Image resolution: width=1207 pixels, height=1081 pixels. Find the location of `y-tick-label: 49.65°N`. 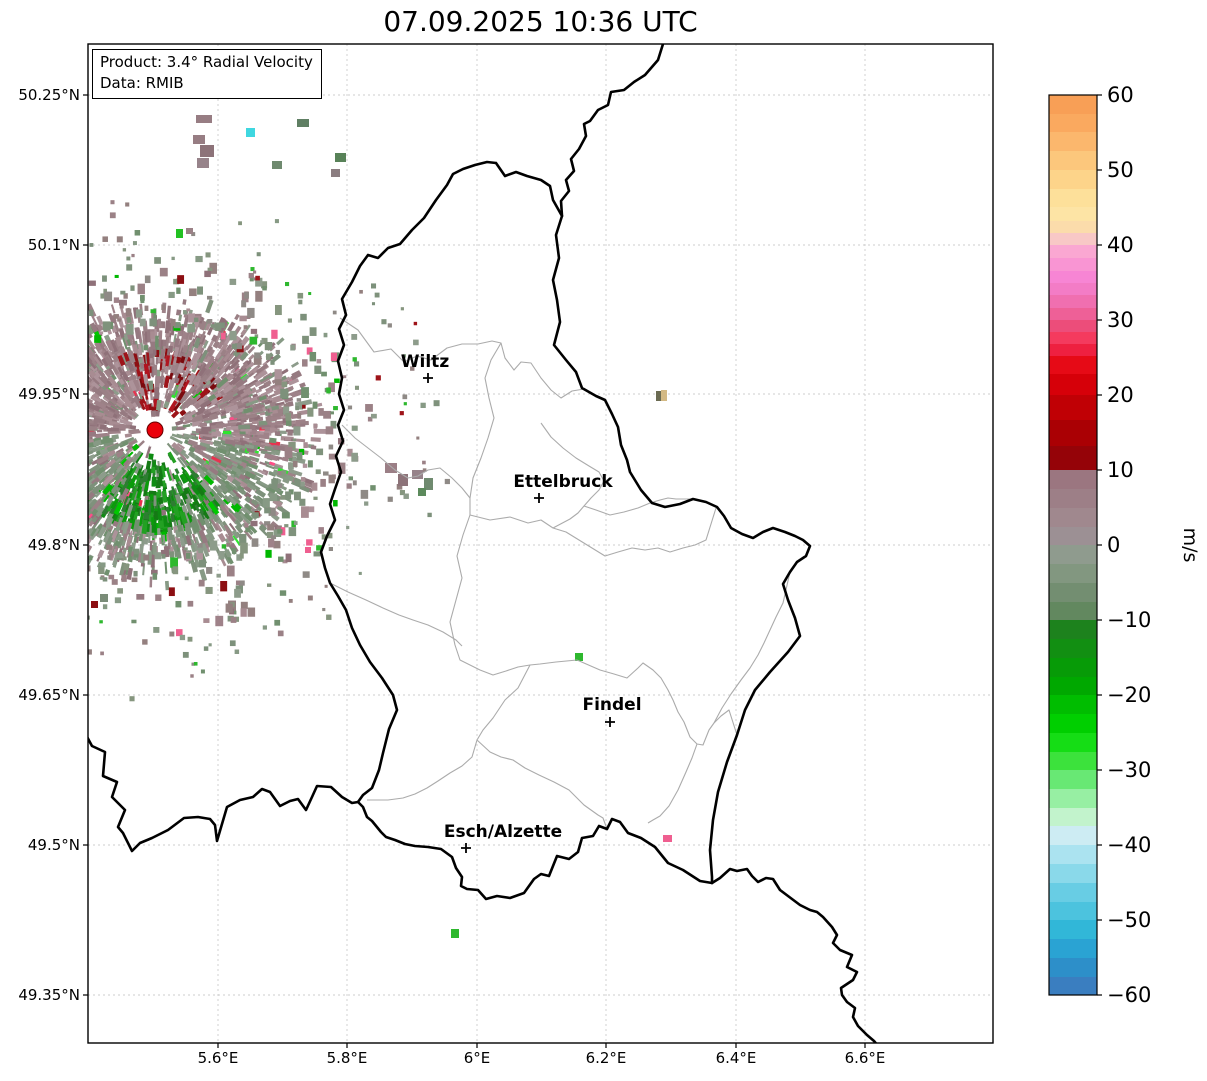

y-tick-label: 49.65°N is located at coordinates (49, 695).